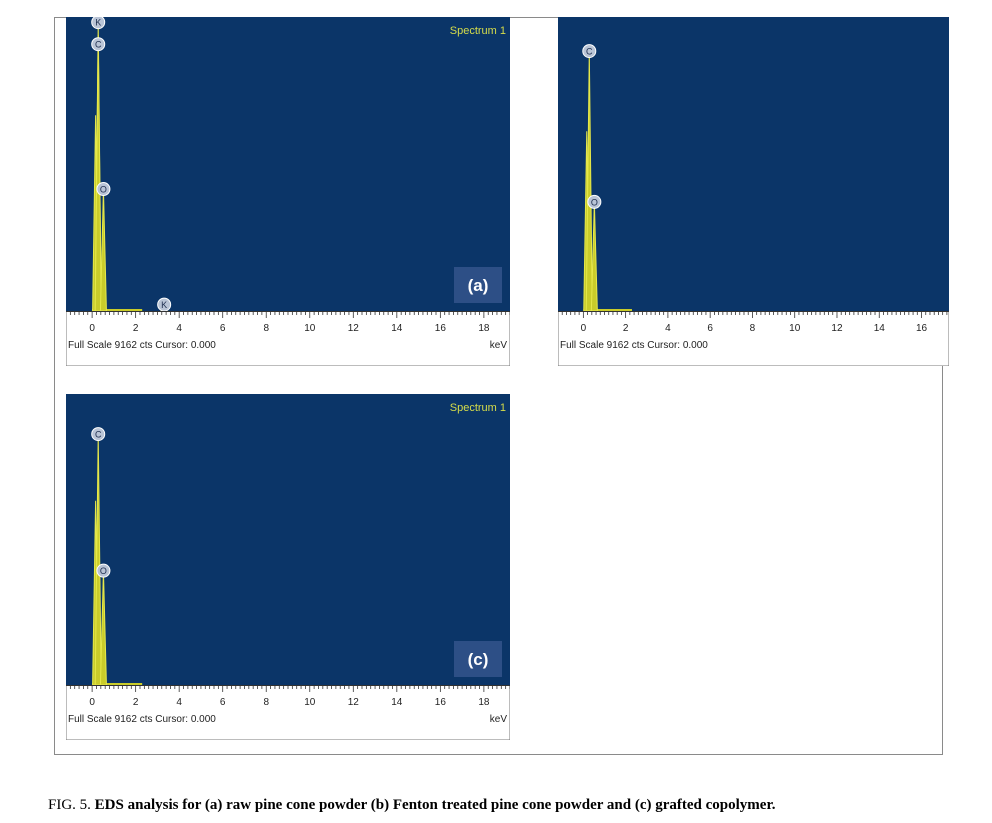 The width and height of the screenshot is (992, 823). Describe the element at coordinates (71, 805) in the screenshot. I see `caption-prefix: FIG. 5.` at that location.